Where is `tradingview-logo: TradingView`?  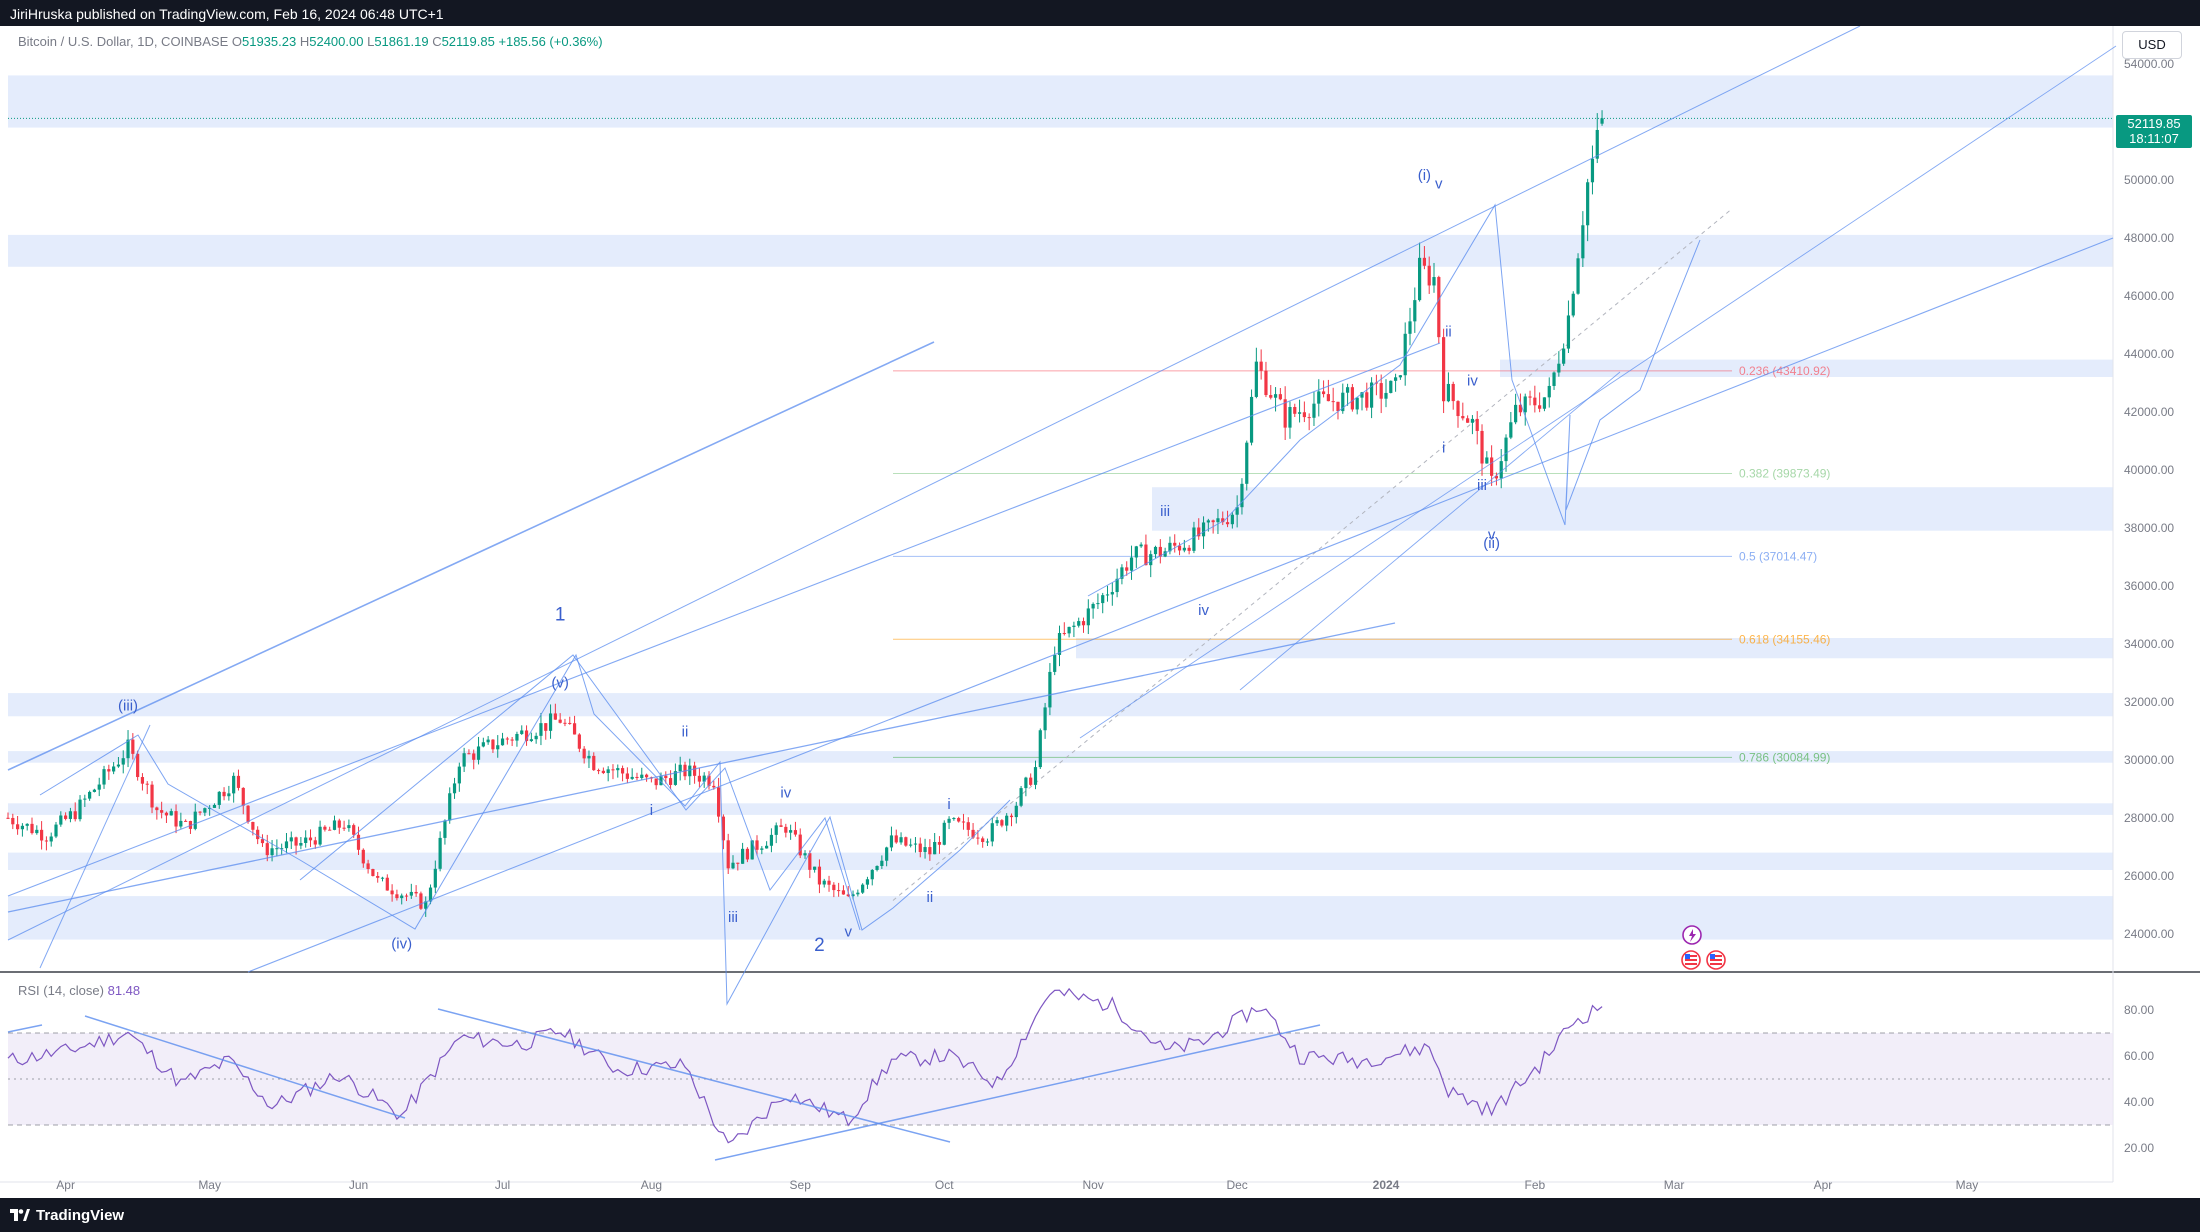
tradingview-logo: TradingView is located at coordinates (67, 1215).